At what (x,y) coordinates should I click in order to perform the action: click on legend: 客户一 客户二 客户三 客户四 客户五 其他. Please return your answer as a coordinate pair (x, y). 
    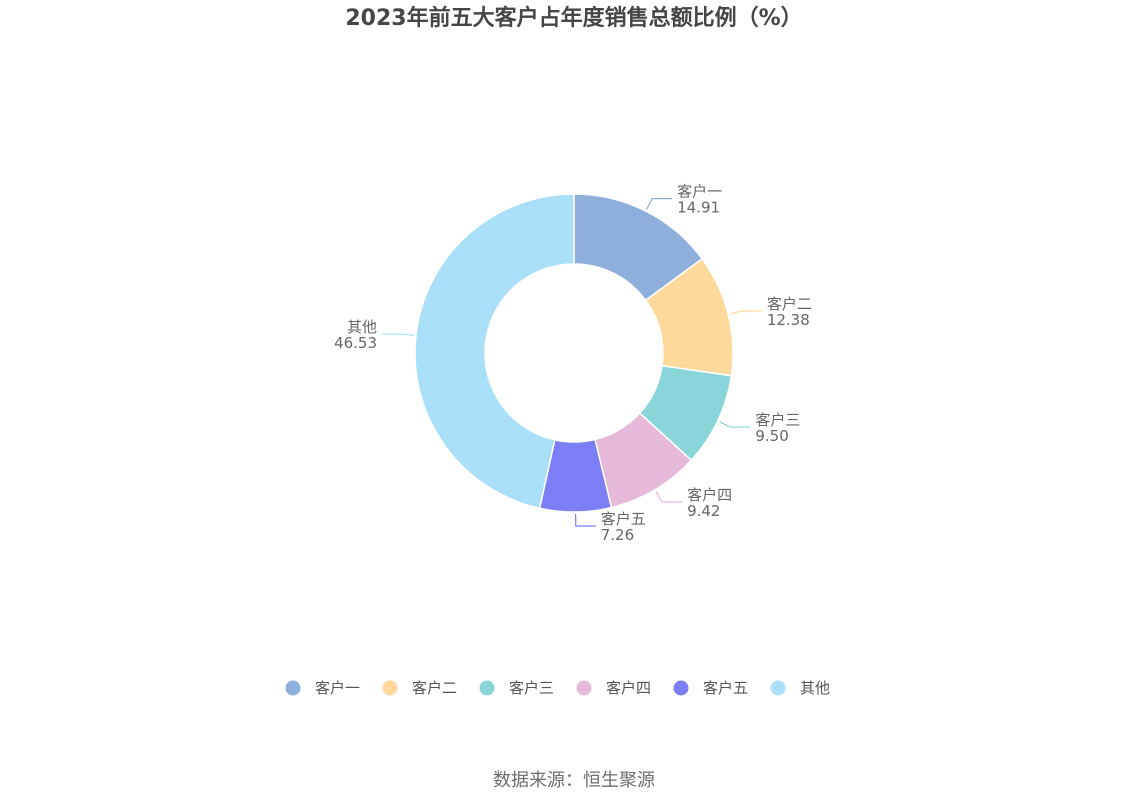
    Looking at the image, I should click on (558, 688).